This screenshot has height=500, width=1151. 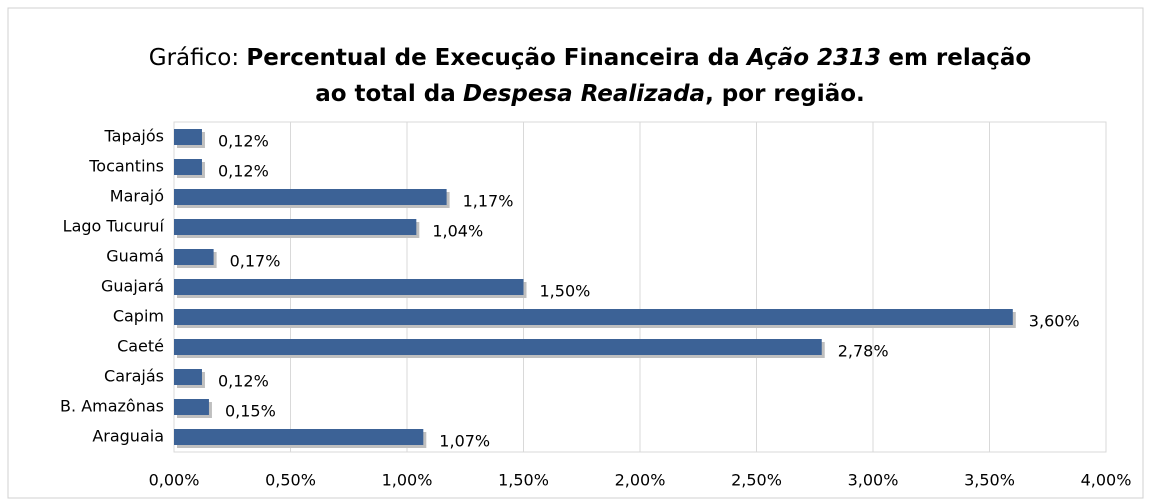 I want to click on y-tick-label: Tapajós, so click(x=134, y=136).